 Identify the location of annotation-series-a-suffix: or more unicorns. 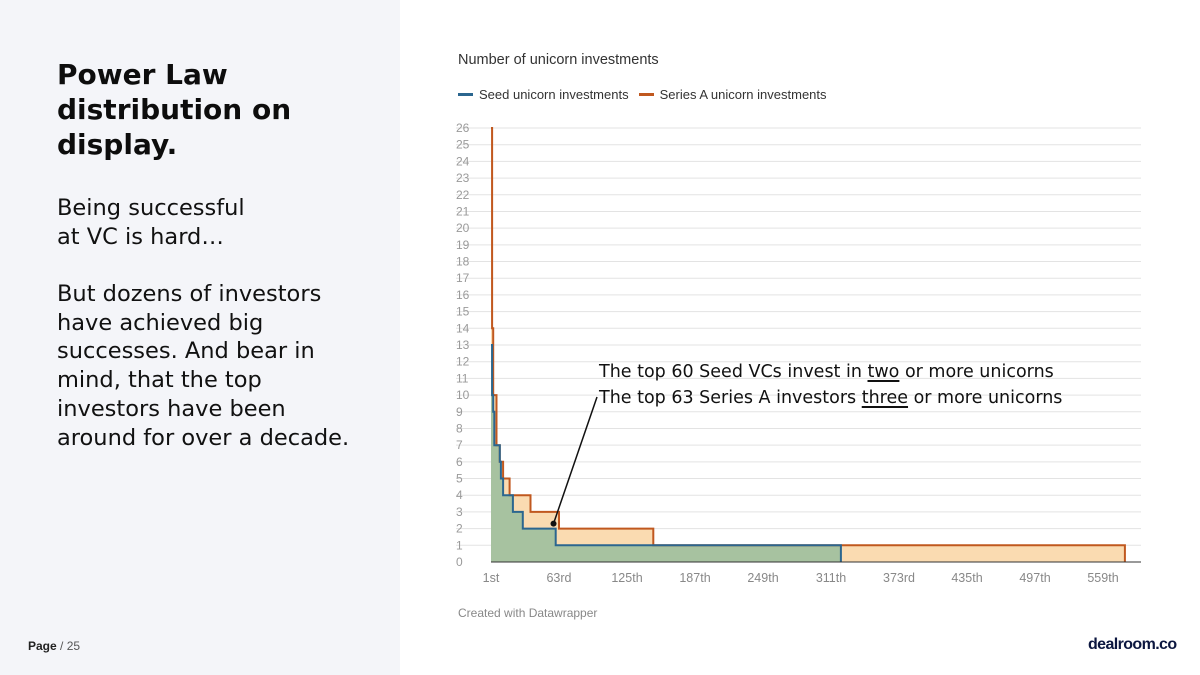
(985, 398).